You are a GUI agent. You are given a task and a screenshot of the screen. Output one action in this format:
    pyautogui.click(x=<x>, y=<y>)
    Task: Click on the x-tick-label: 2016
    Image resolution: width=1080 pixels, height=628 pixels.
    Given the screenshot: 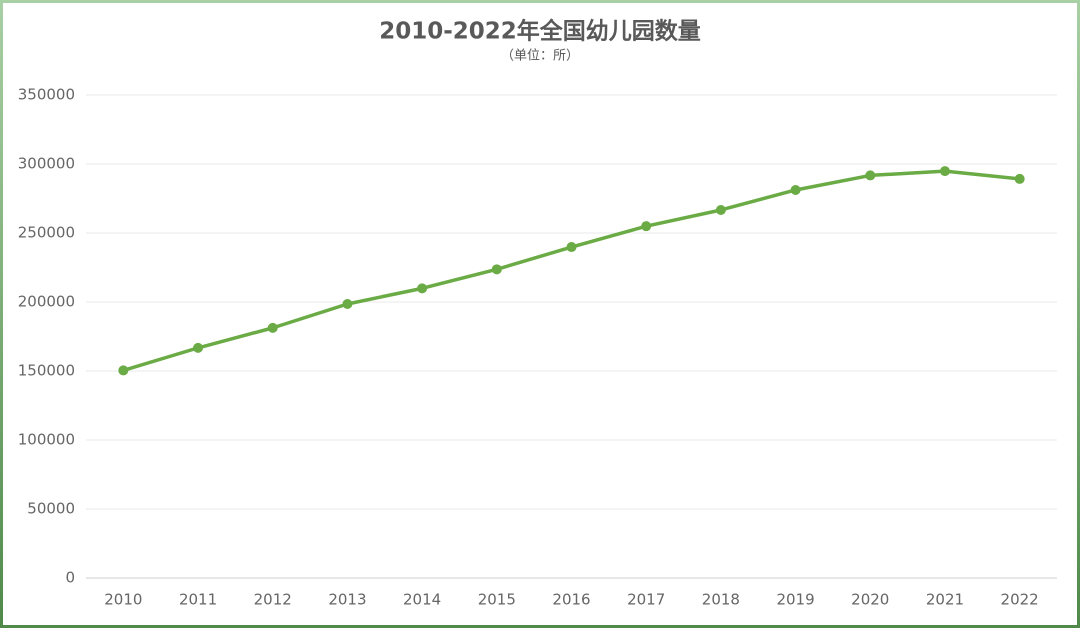 What is the action you would take?
    pyautogui.click(x=571, y=600)
    